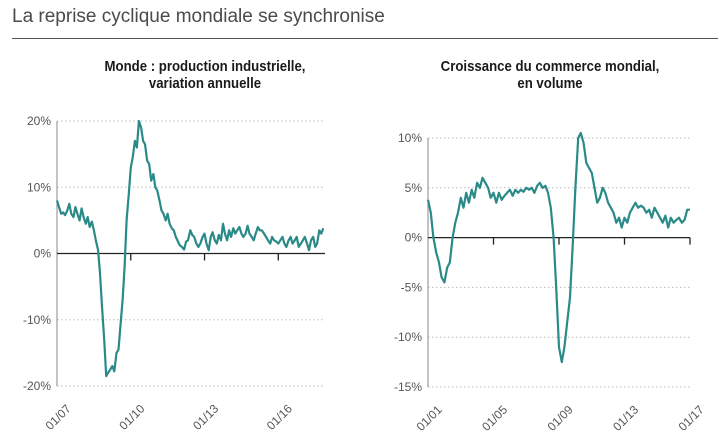 This screenshot has width=721, height=445. I want to click on chart2-title-line2: en volume, so click(550, 83).